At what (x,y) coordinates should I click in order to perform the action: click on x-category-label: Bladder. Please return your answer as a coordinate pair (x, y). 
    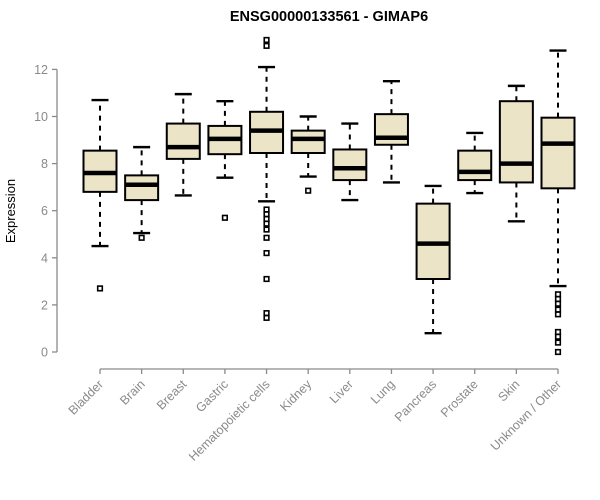
    Looking at the image, I should click on (86, 397).